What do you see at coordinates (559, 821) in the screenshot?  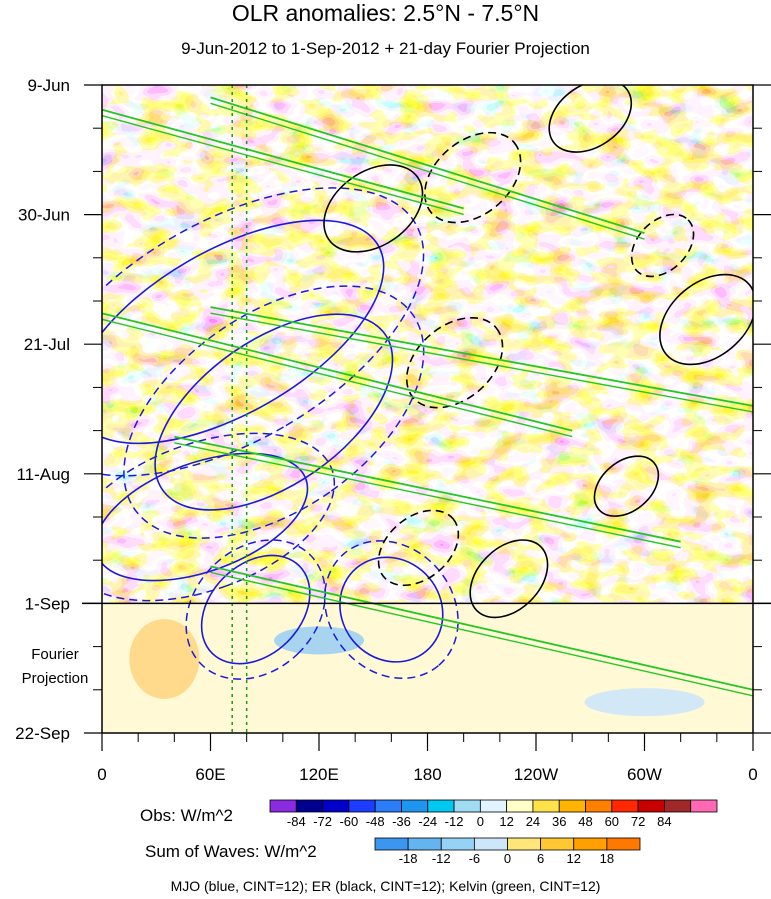 I see `obs-colorbar-level: 36` at bounding box center [559, 821].